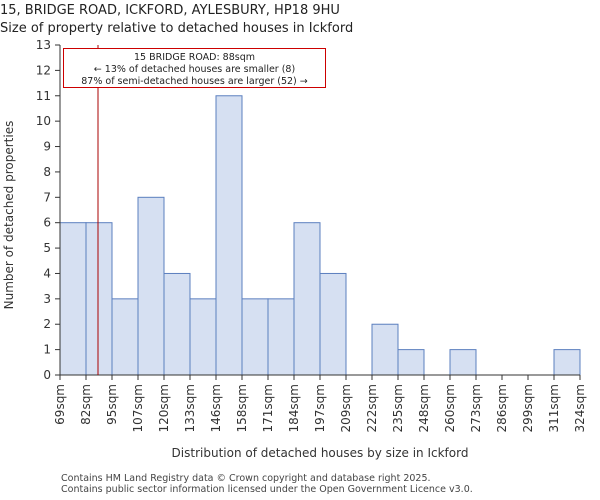 This screenshot has height=500, width=600. Describe the element at coordinates (476, 408) in the screenshot. I see `x-tick-label: 273sqm` at that location.